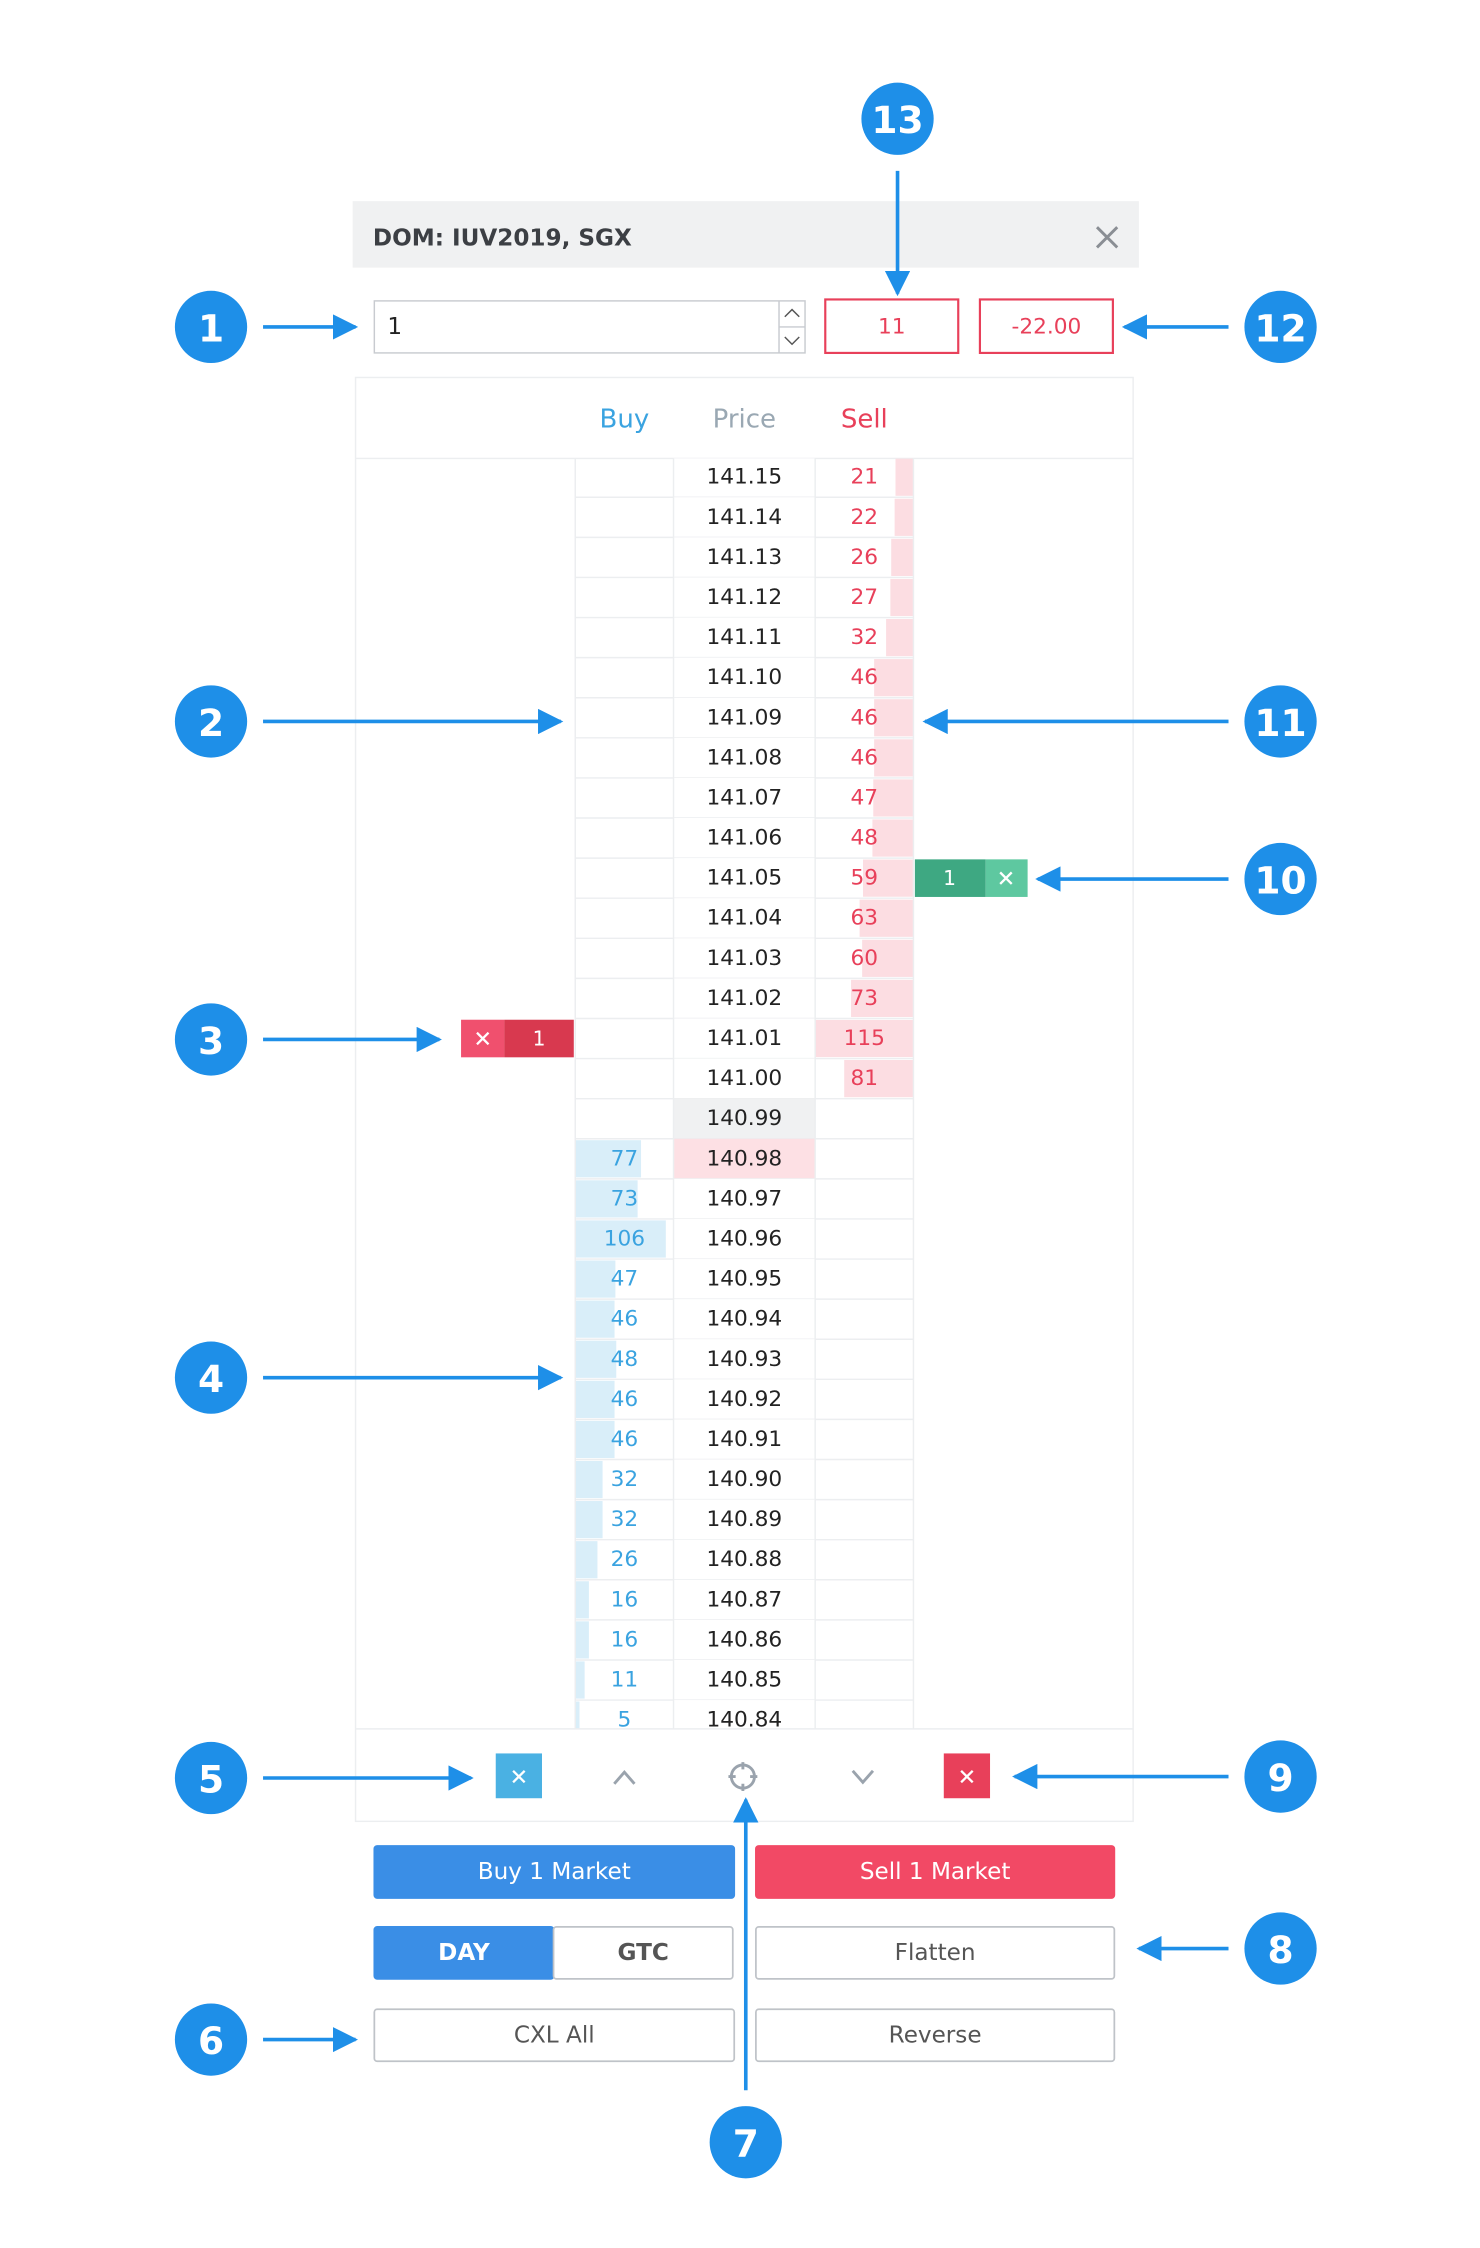 The width and height of the screenshot is (1480, 2248). What do you see at coordinates (744, 1639) in the screenshot?
I see `price: 140.86` at bounding box center [744, 1639].